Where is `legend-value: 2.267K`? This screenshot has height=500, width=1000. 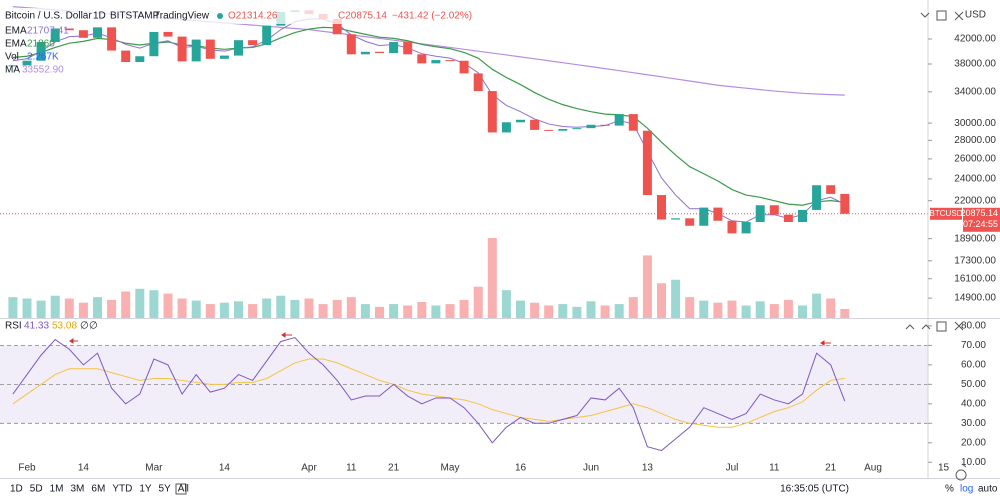 legend-value: 2.267K is located at coordinates (43, 57).